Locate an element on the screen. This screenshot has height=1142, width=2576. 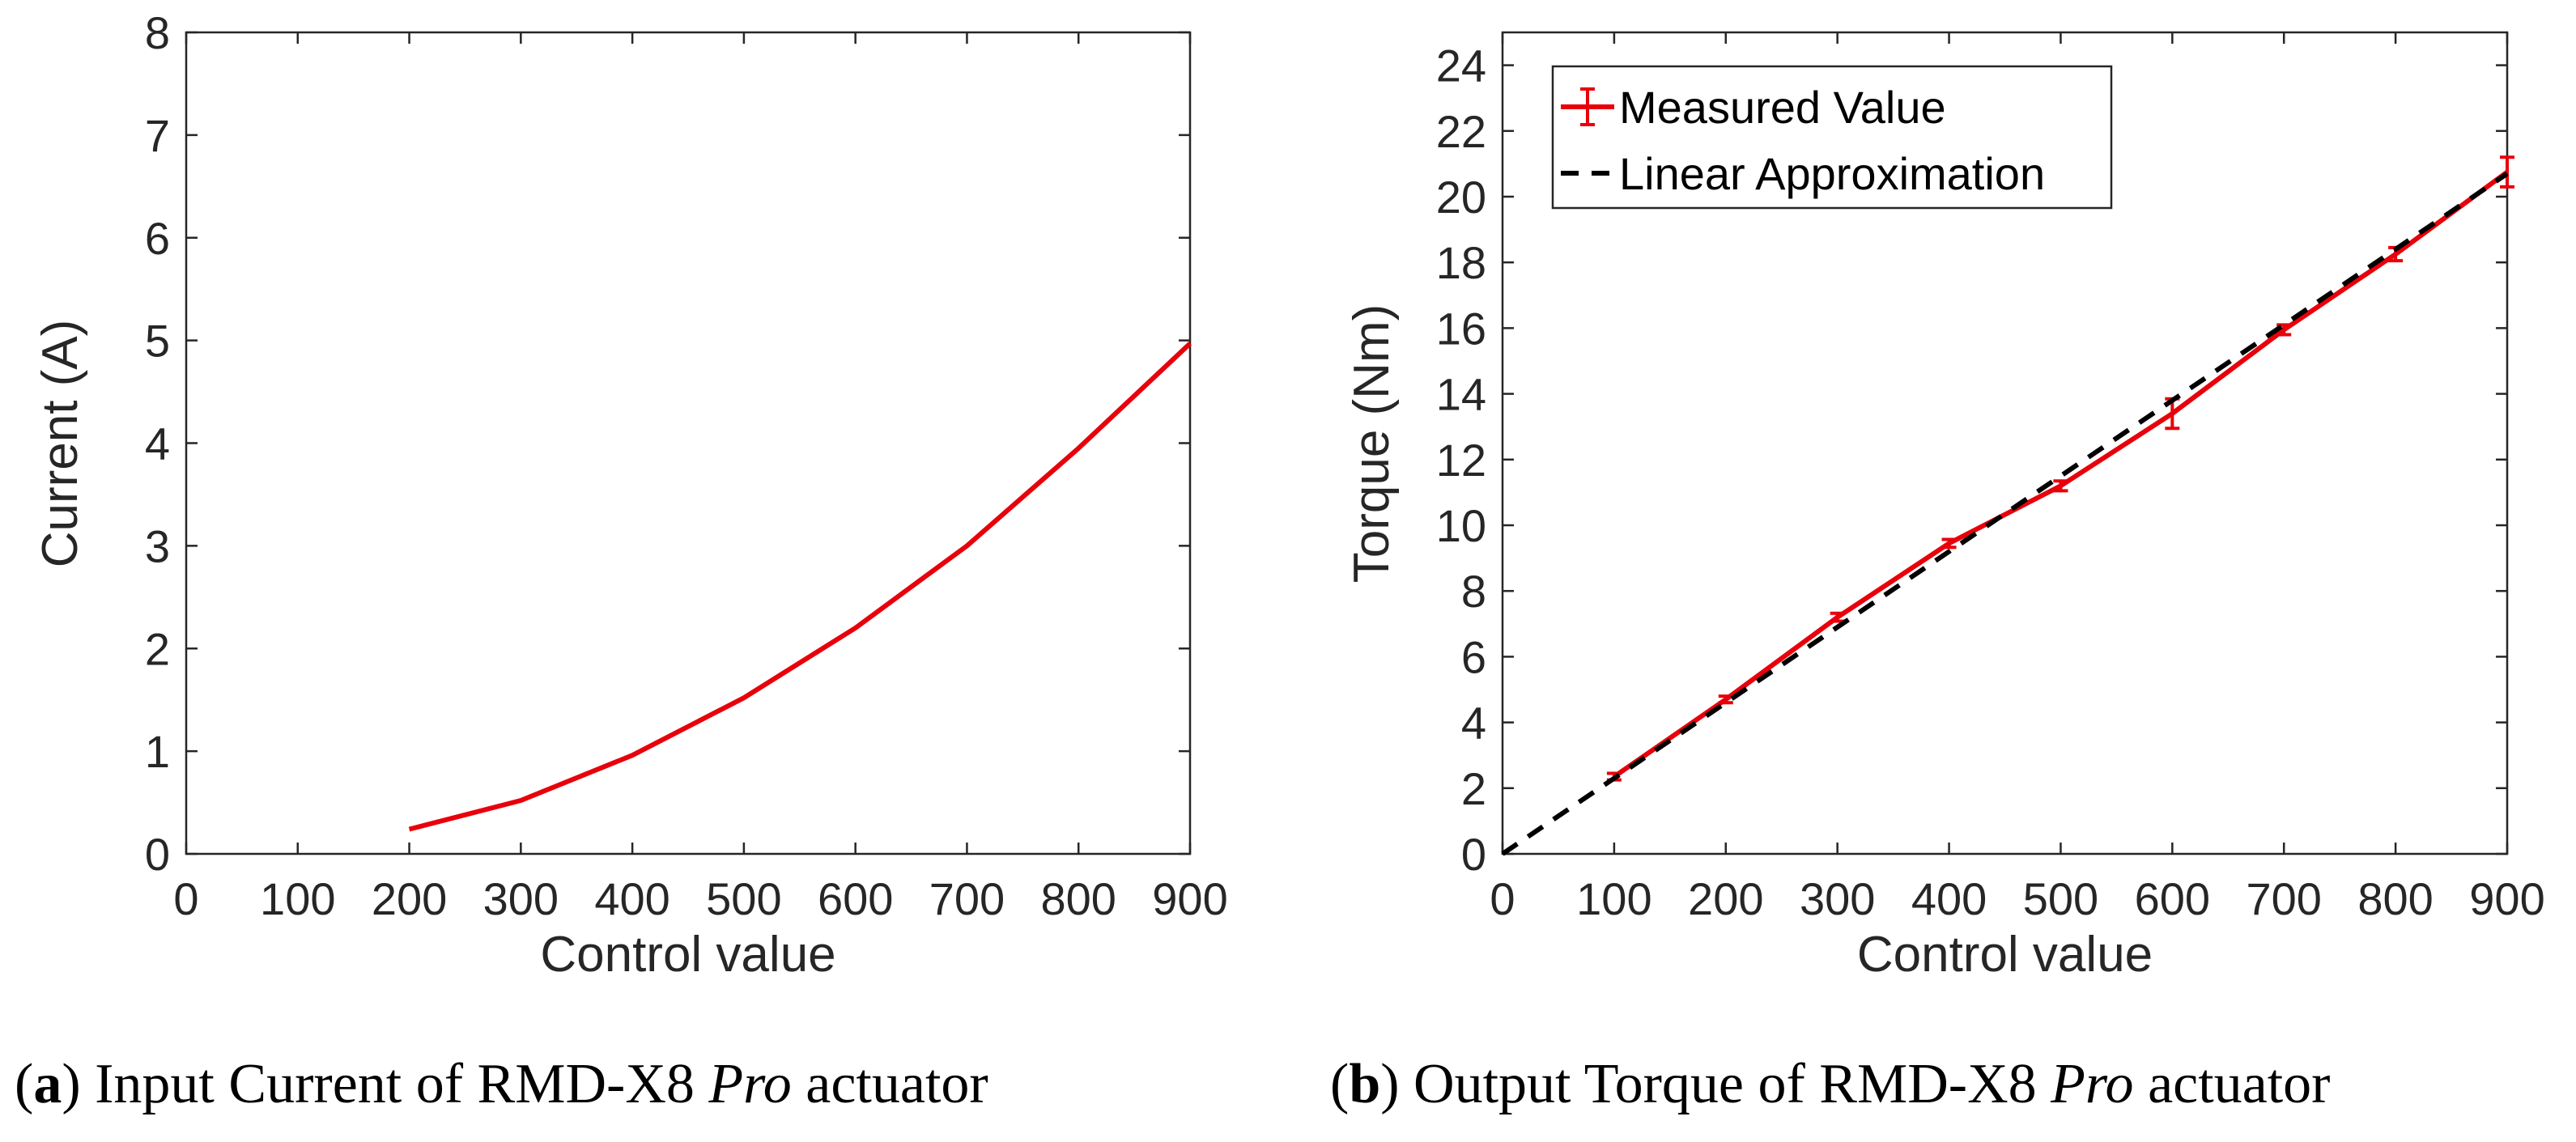
caption-b-open: ( is located at coordinates (1340, 1084).